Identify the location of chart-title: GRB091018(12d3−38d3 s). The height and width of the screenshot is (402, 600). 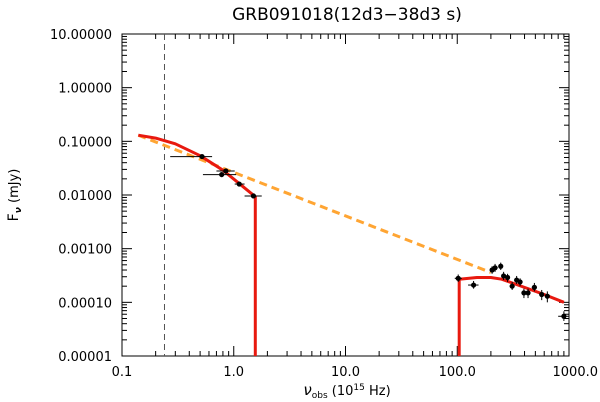
(347, 15).